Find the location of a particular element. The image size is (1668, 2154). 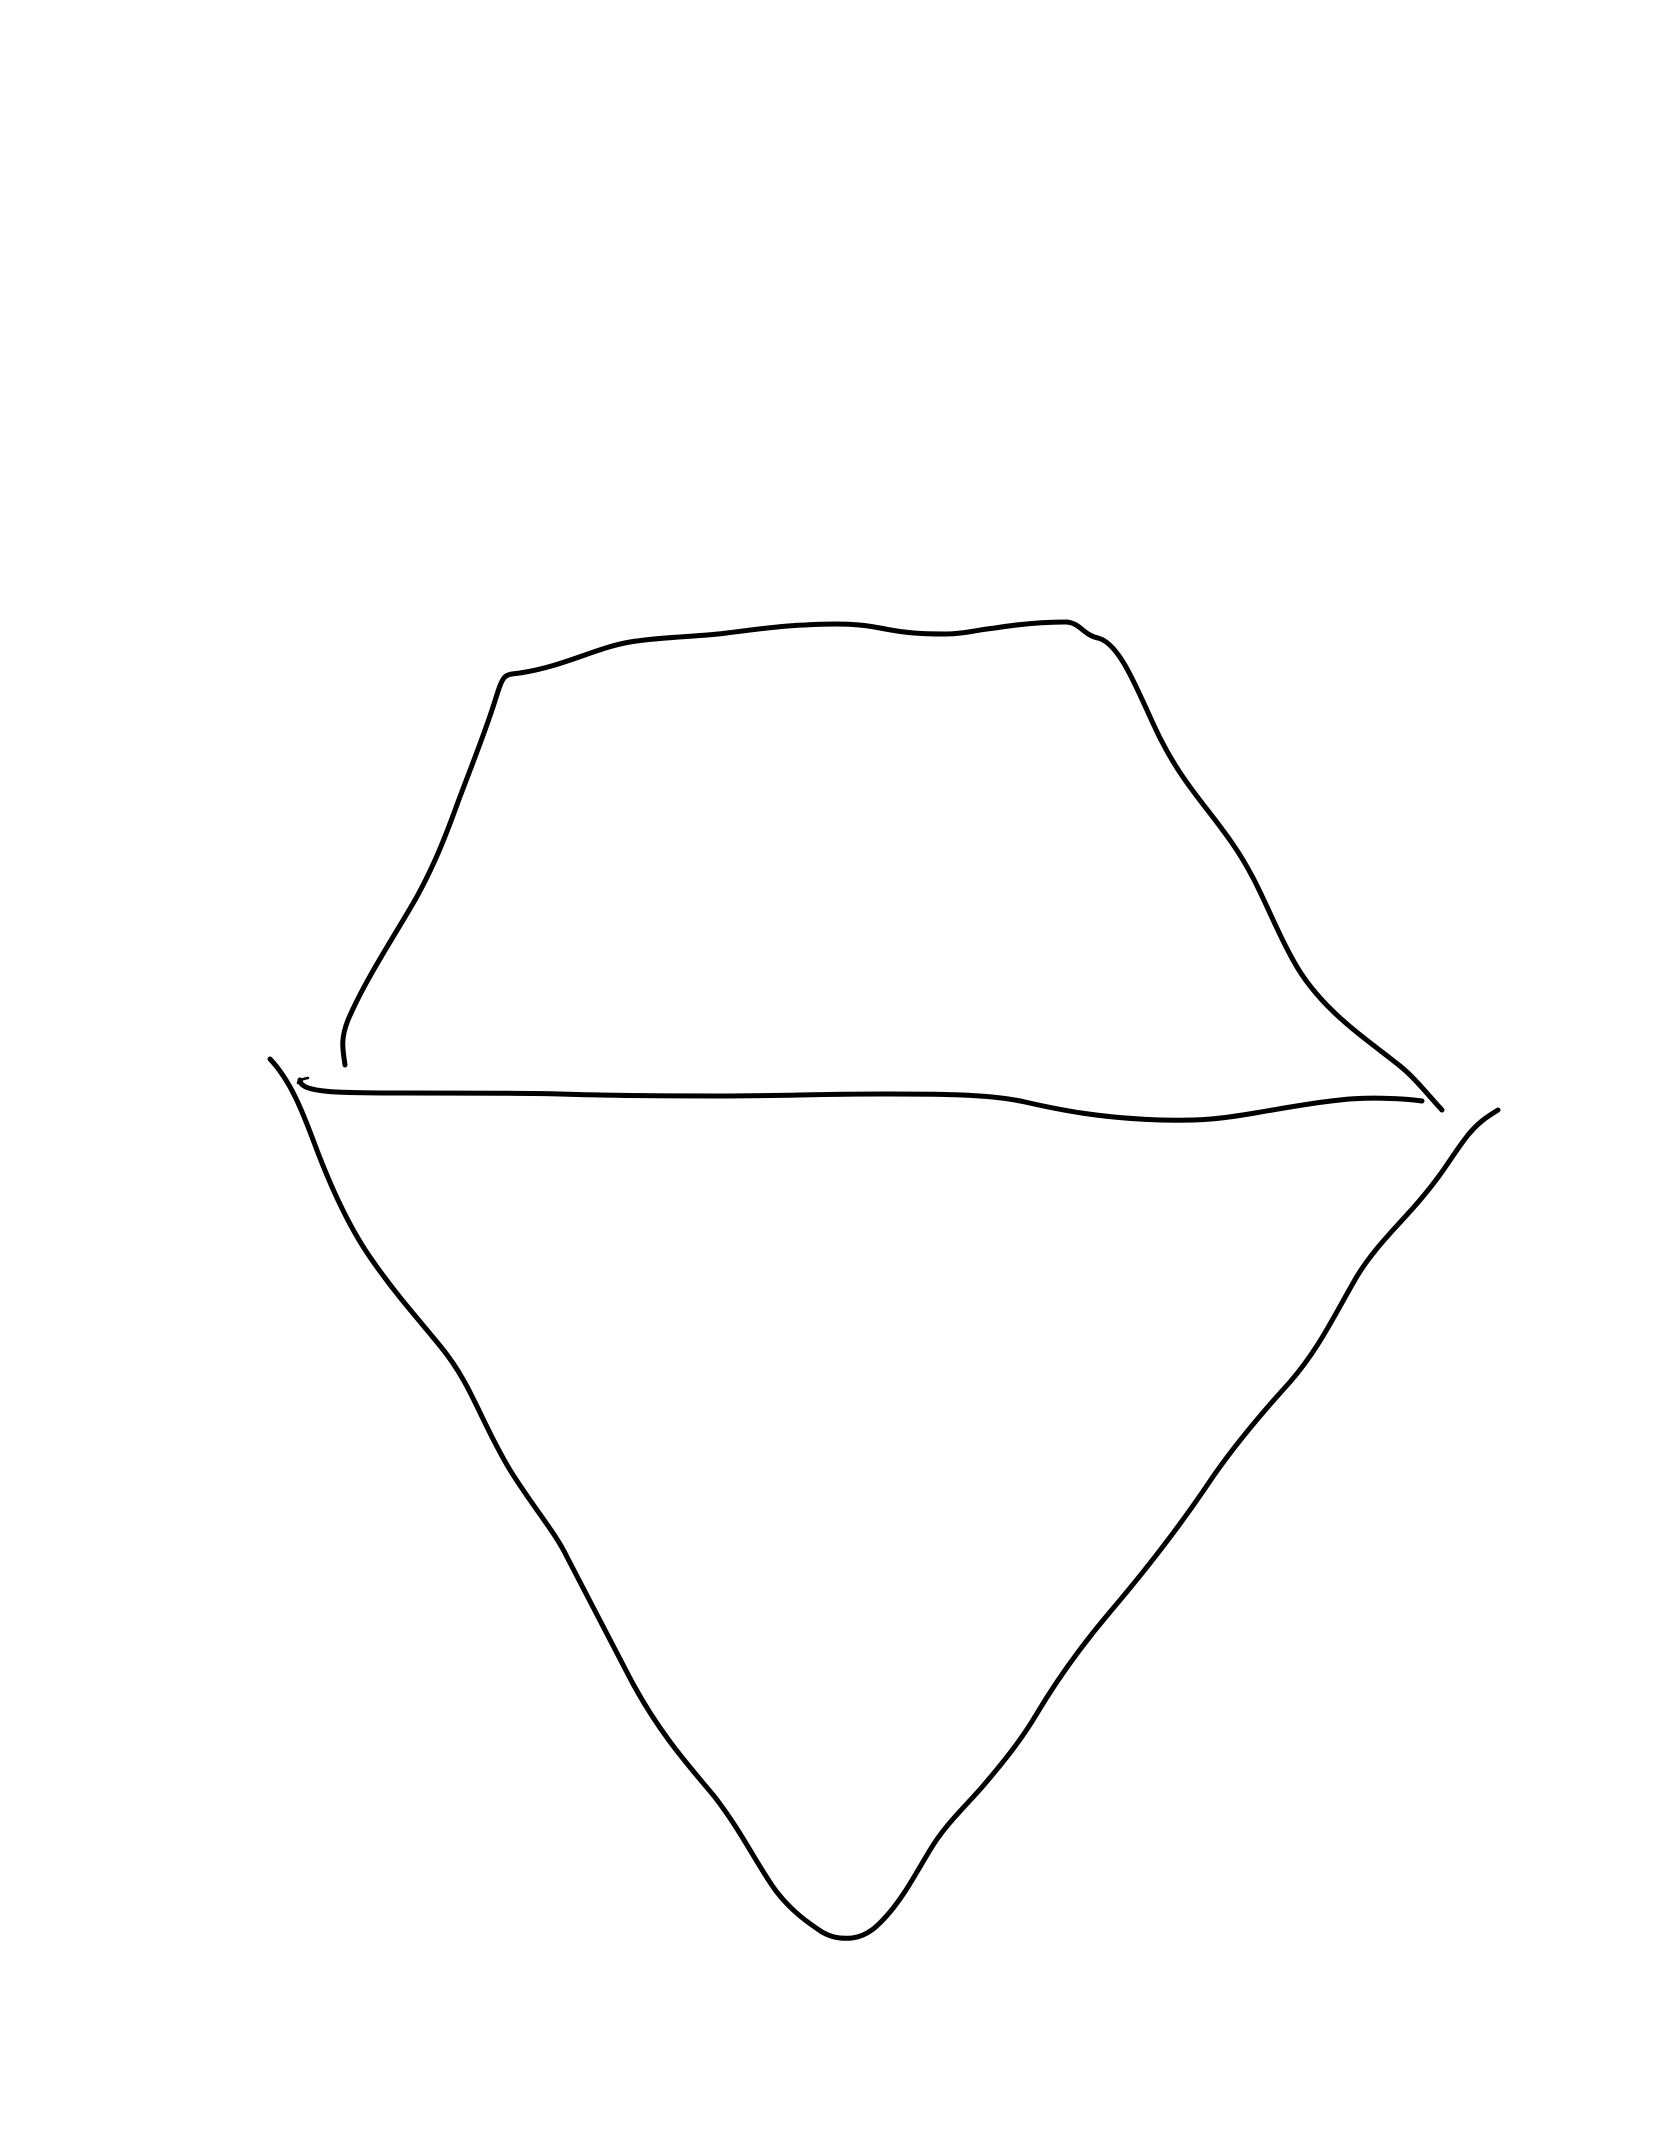

waterline is located at coordinates (861, 1100).